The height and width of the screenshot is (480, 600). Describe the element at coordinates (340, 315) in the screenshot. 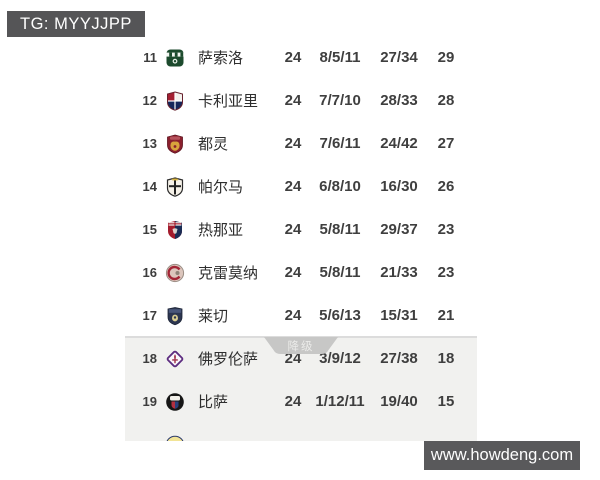

I see `win-draw-loss-value: 5/6/13` at that location.